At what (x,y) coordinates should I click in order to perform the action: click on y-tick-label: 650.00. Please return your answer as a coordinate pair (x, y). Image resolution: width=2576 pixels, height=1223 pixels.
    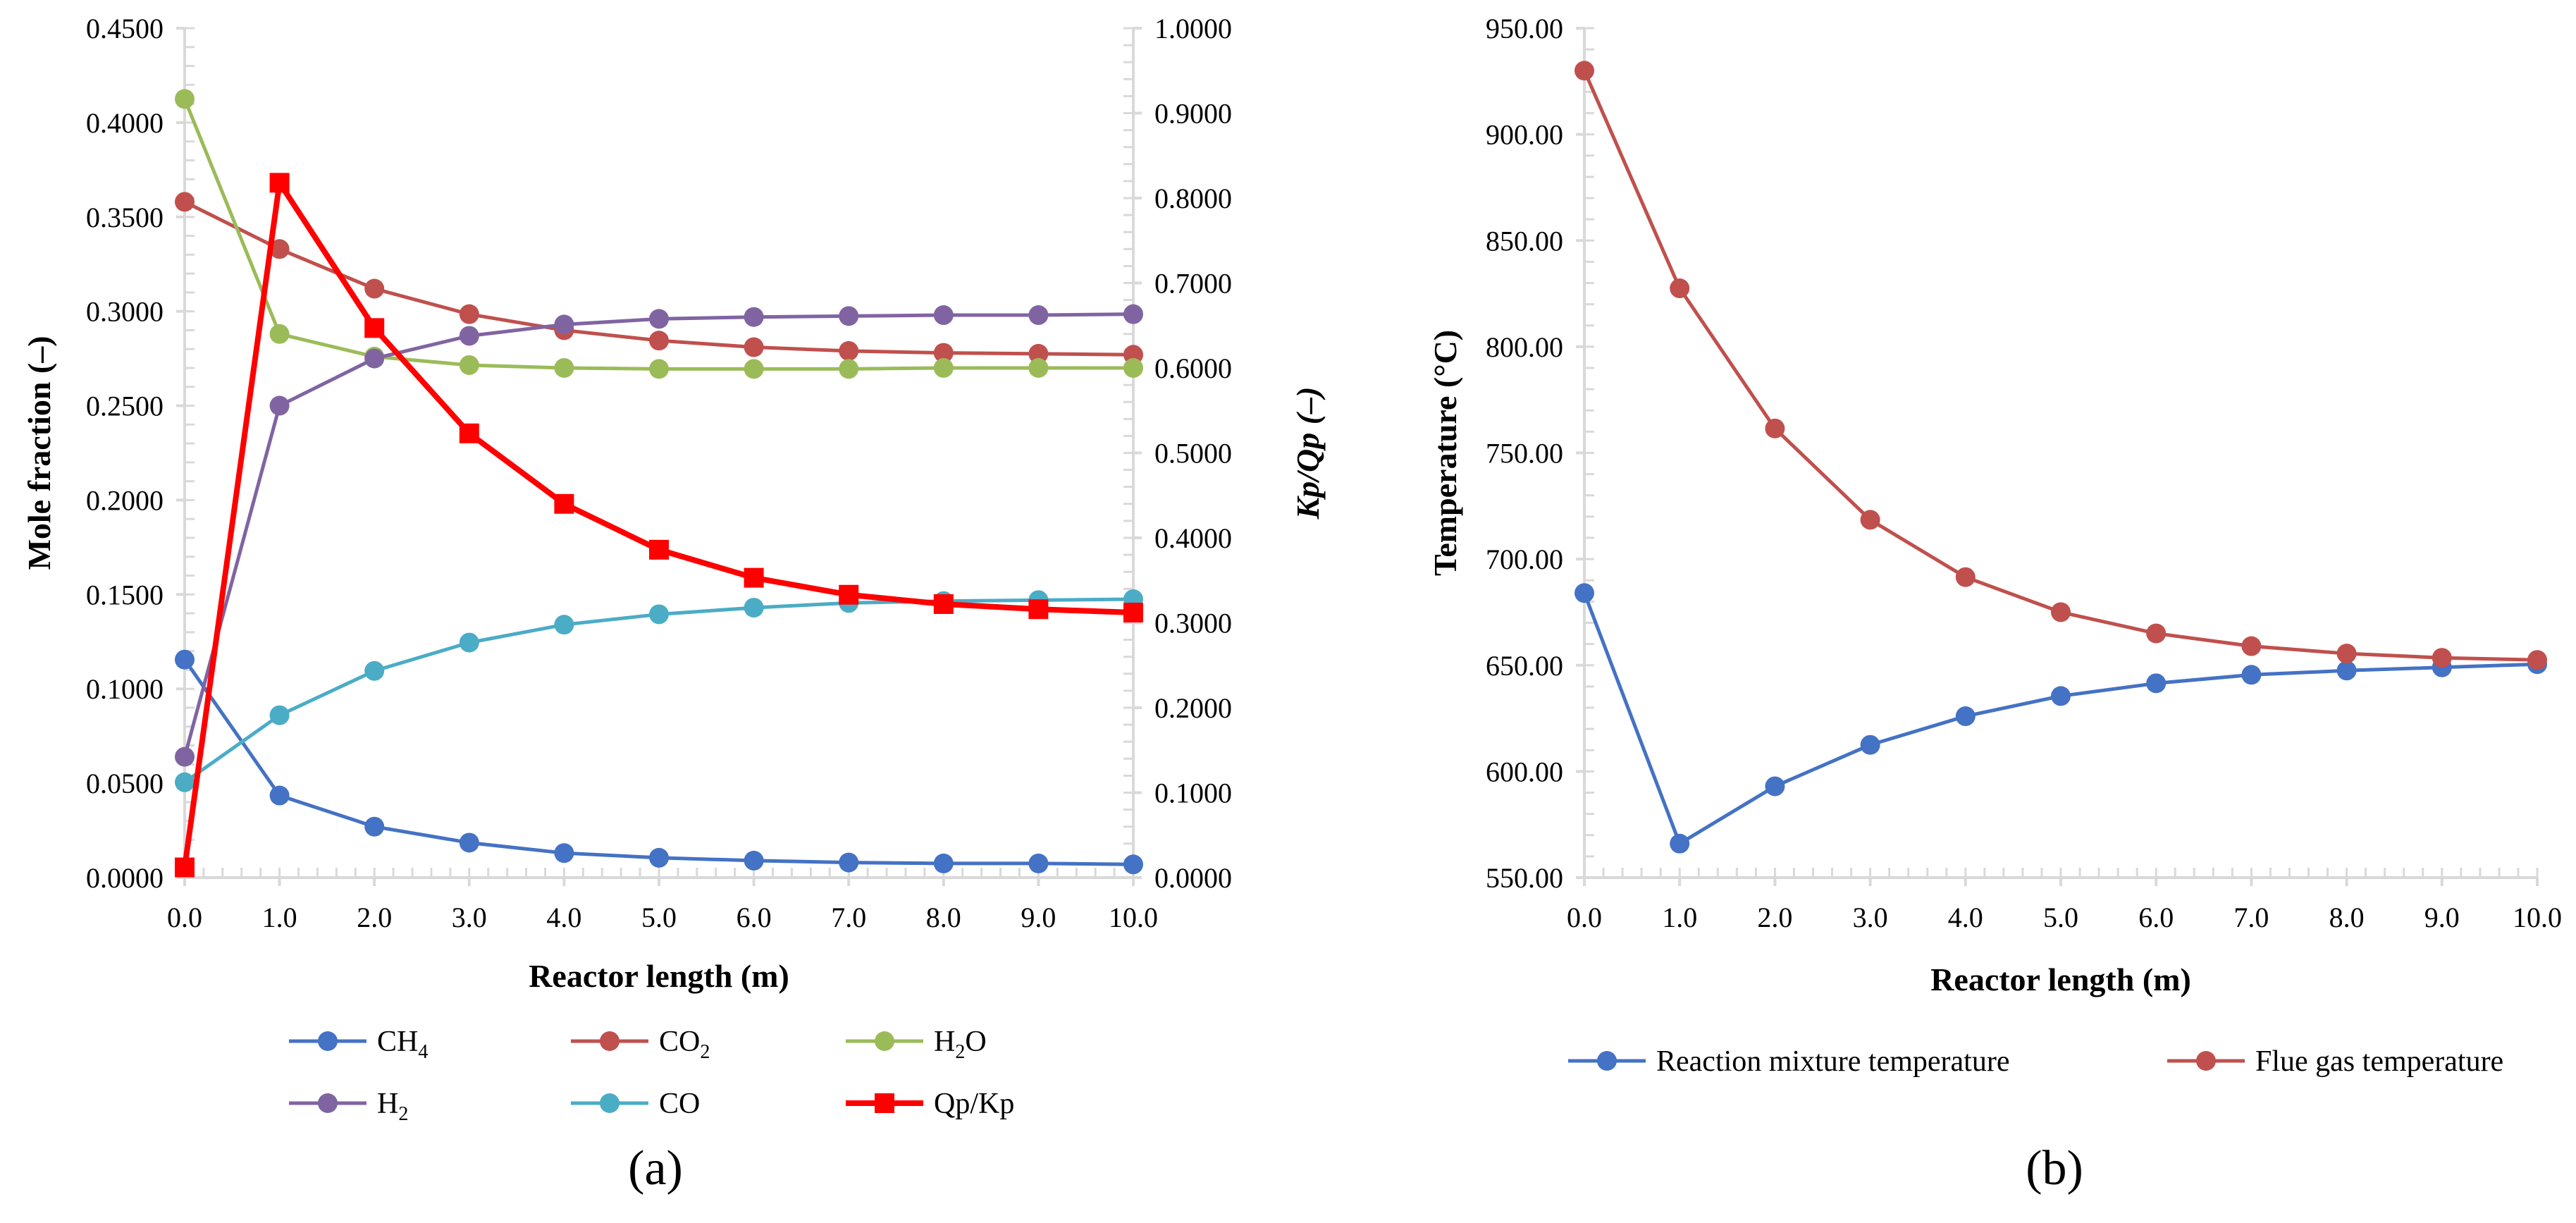
    Looking at the image, I should click on (1524, 666).